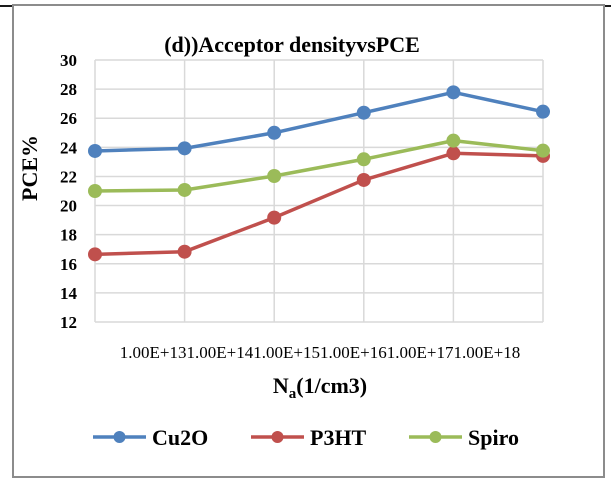 The height and width of the screenshot is (480, 611). What do you see at coordinates (69, 147) in the screenshot?
I see `y-tick-label: 24` at bounding box center [69, 147].